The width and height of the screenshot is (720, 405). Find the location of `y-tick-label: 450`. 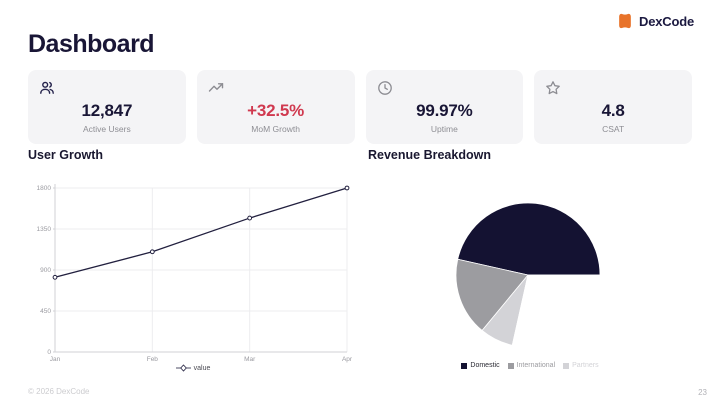

y-tick-label: 450 is located at coordinates (45, 311).